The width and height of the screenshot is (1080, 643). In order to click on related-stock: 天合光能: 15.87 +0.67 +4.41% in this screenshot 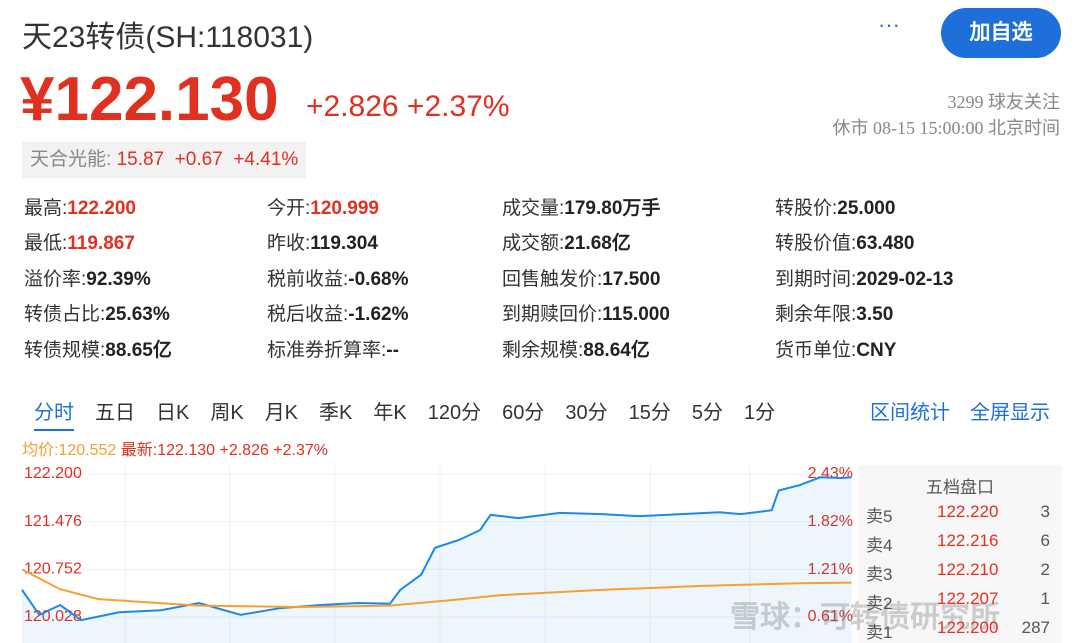, I will do `click(164, 160)`.